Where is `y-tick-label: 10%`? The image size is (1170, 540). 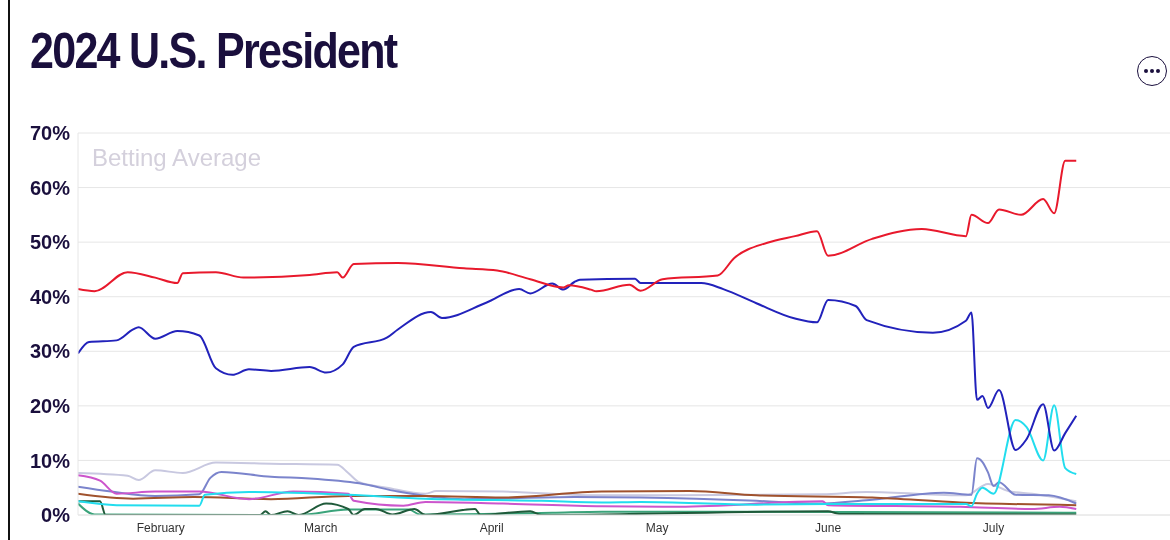
y-tick-label: 10% is located at coordinates (50, 460).